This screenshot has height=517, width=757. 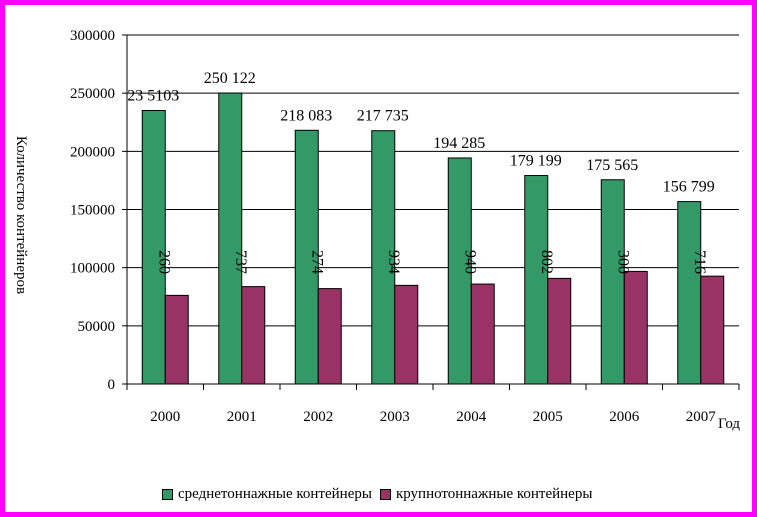 I want to click on y-tick-label: 100000, so click(x=92, y=269).